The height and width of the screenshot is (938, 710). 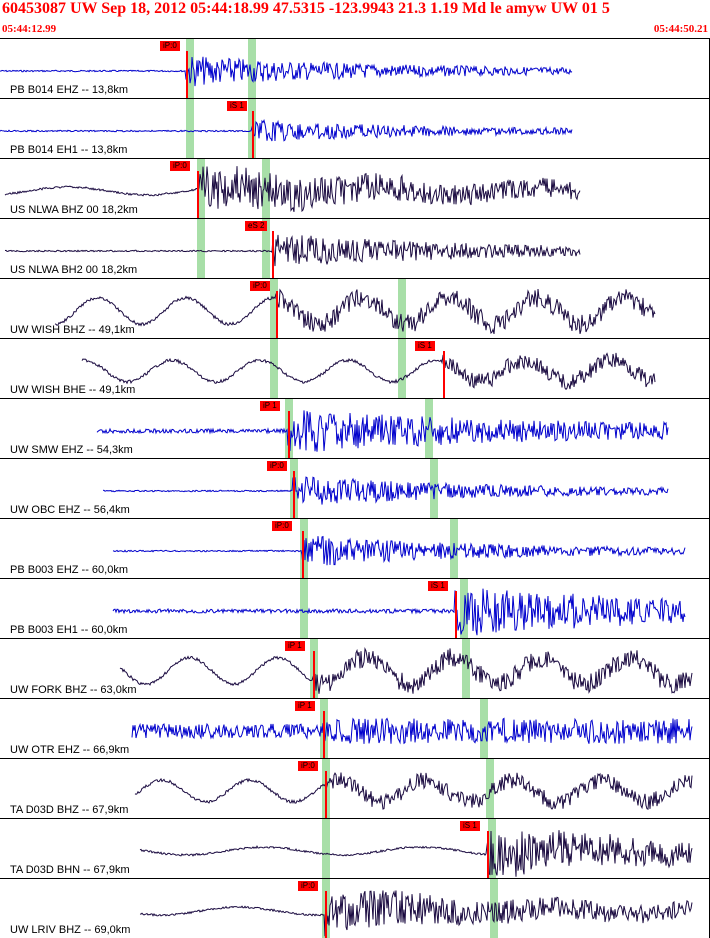 I want to click on seismogram-panel: iS 1 PB B014 EH1 -- 13,8km, so click(x=355, y=128).